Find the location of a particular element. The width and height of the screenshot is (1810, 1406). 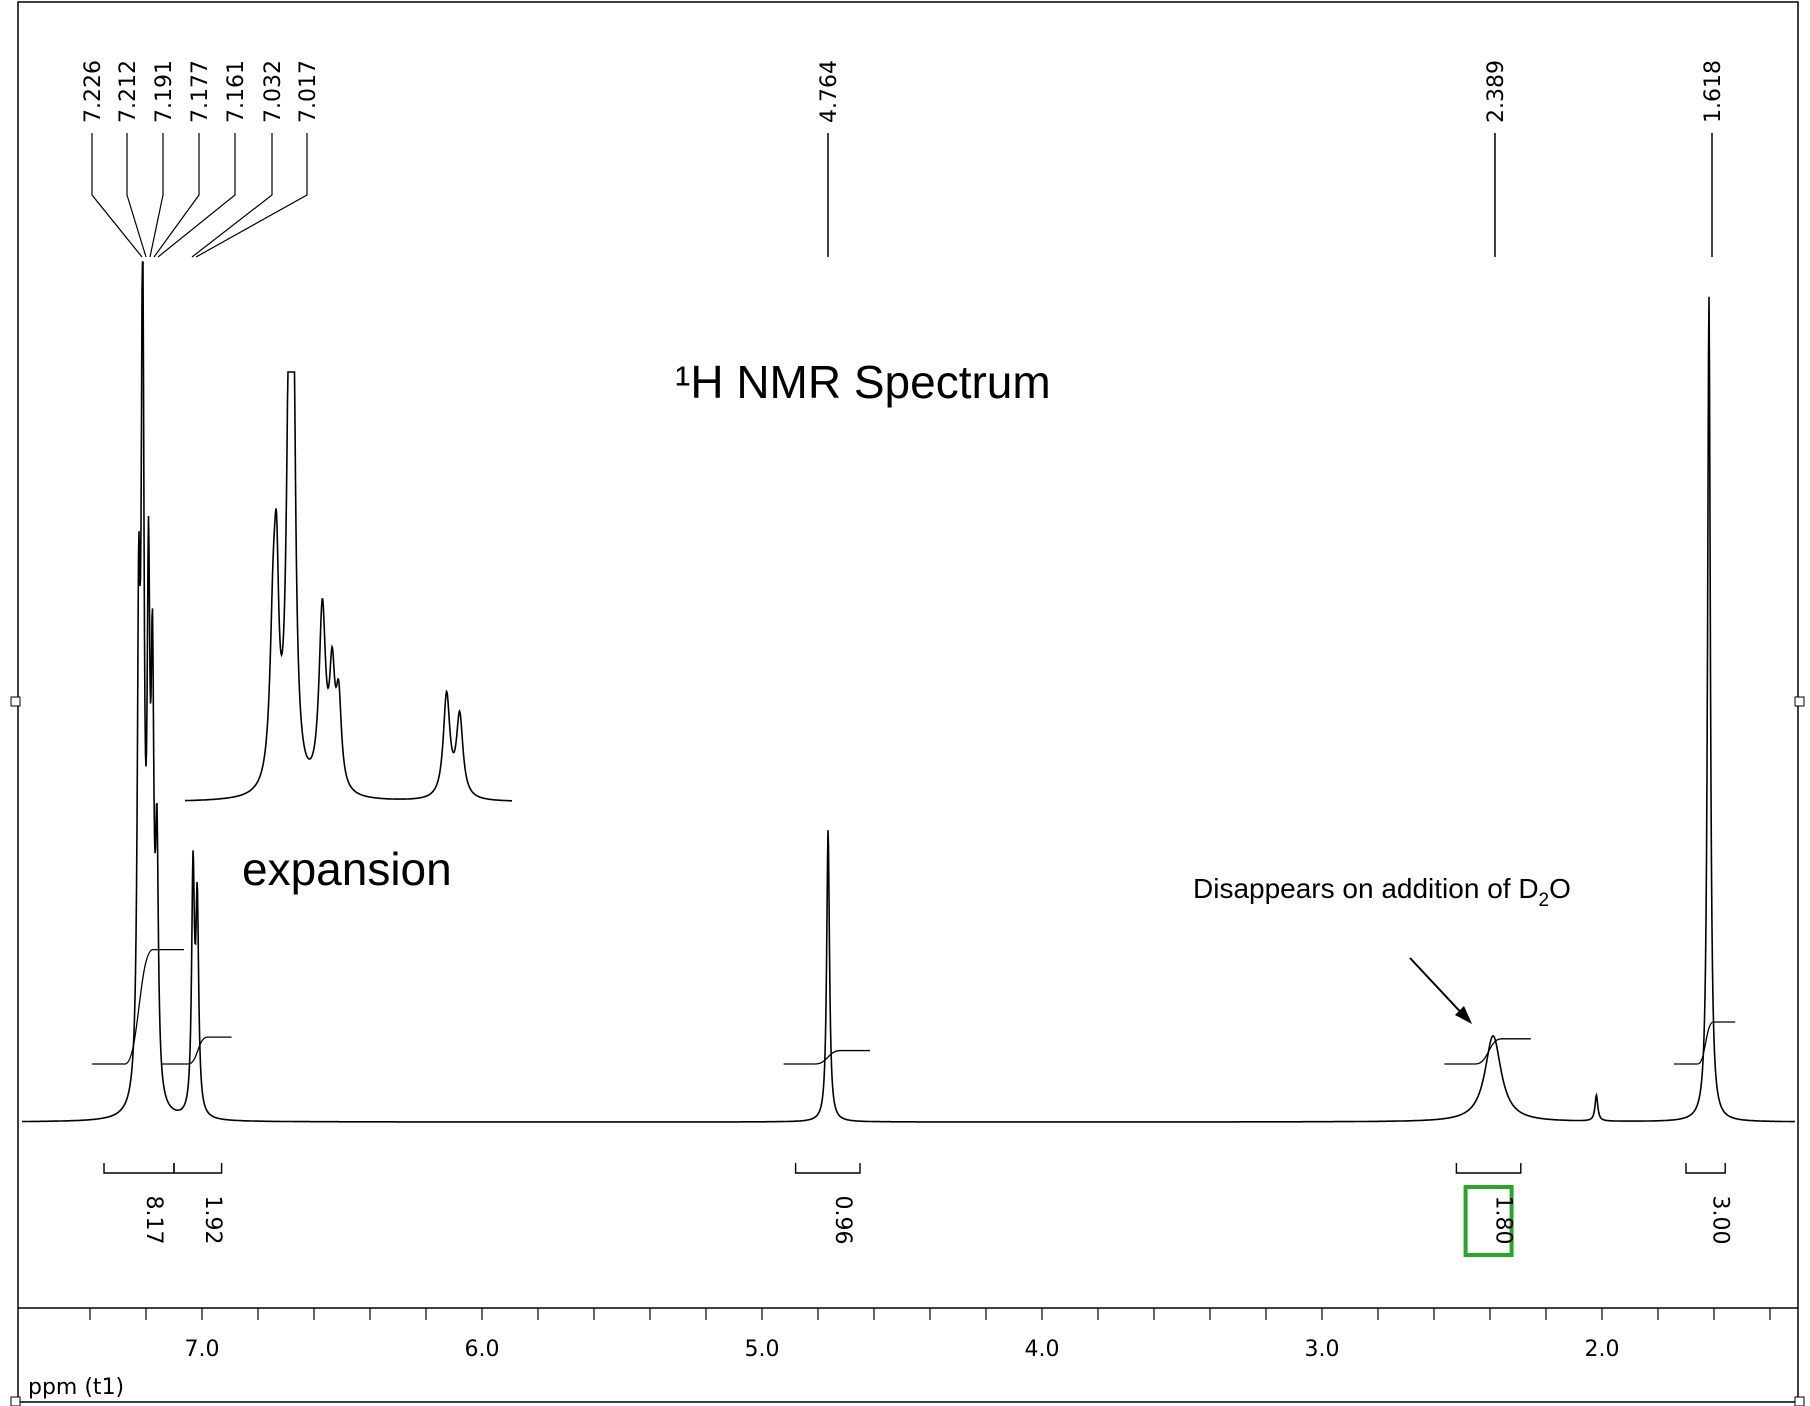

integral-value: 3.00 is located at coordinates (1720, 1220).